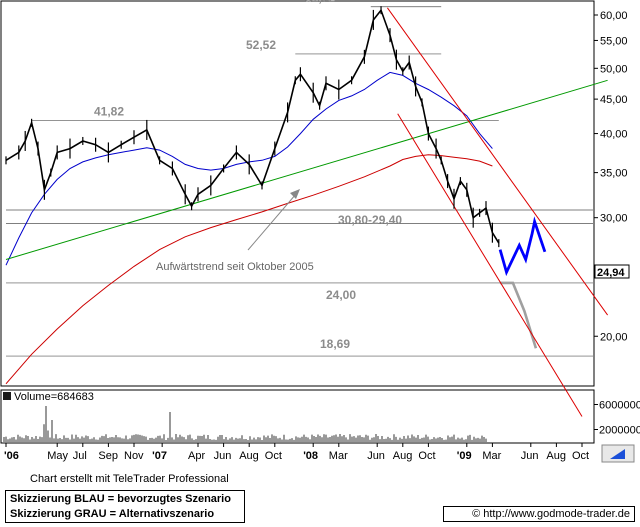 The image size is (640, 527). Describe the element at coordinates (539, 514) in the screenshot. I see `credit-link: © http://www.godmode-trader.de` at that location.